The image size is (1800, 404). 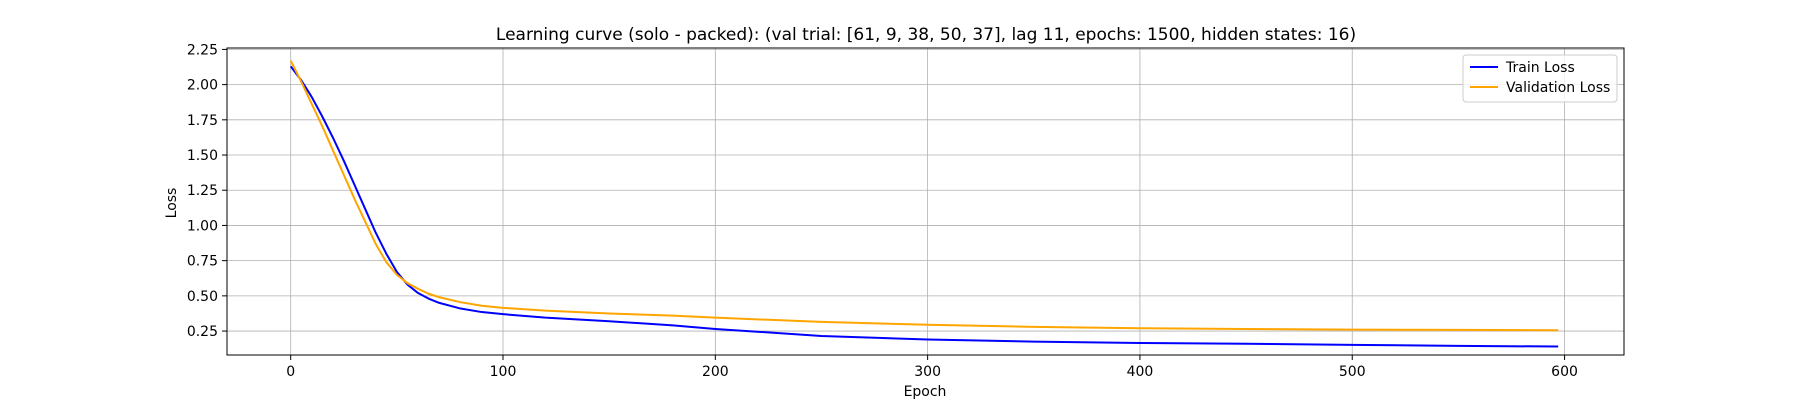 What do you see at coordinates (1540, 68) in the screenshot?
I see `legend-label-train-loss: Train Loss` at bounding box center [1540, 68].